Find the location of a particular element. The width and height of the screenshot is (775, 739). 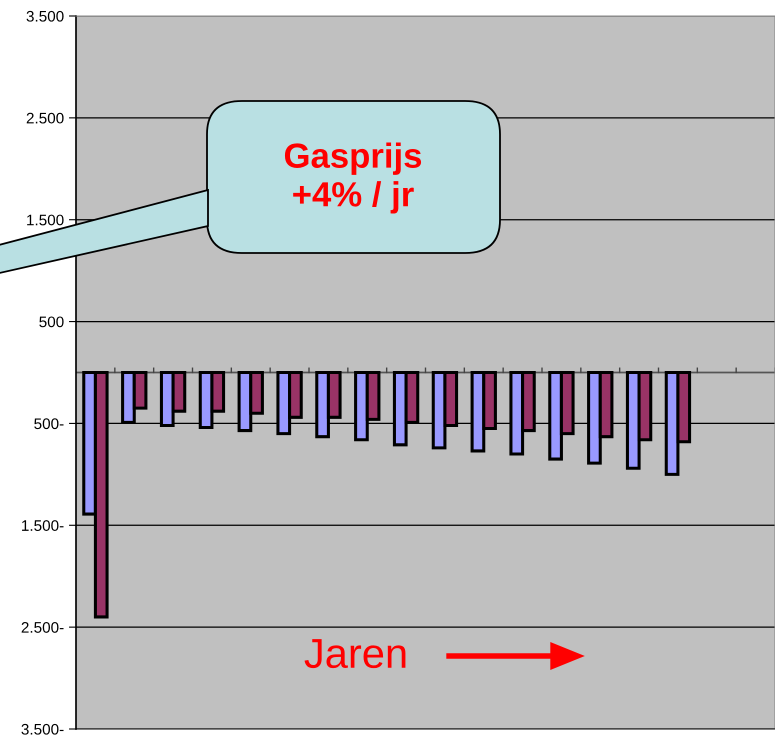

y-tick-label: 2.500 is located at coordinates (45, 118).